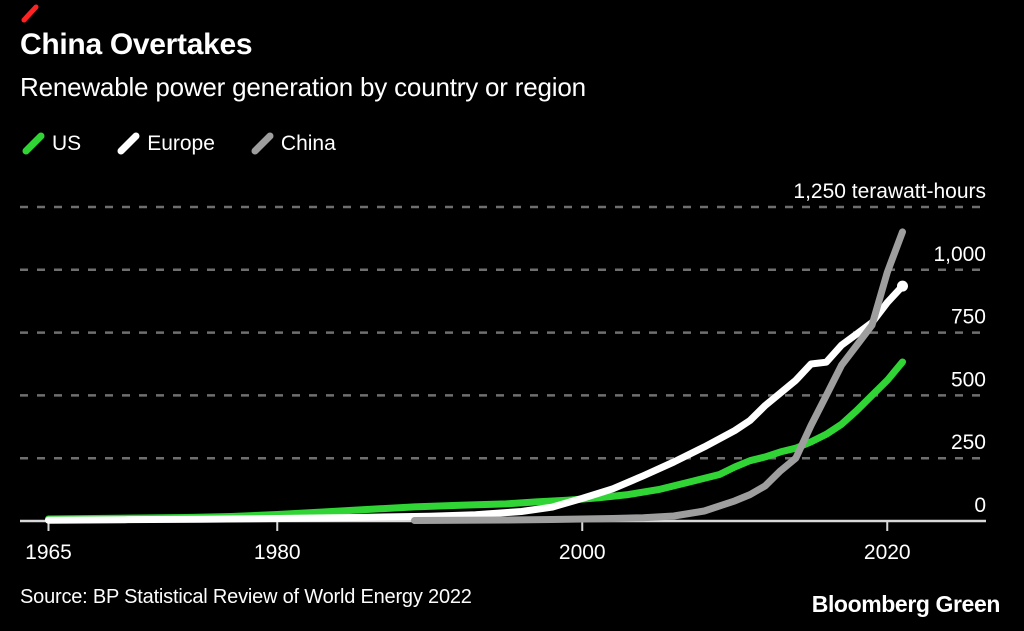 This screenshot has width=1024, height=631. What do you see at coordinates (136, 44) in the screenshot?
I see `page-title: China Overtakes` at bounding box center [136, 44].